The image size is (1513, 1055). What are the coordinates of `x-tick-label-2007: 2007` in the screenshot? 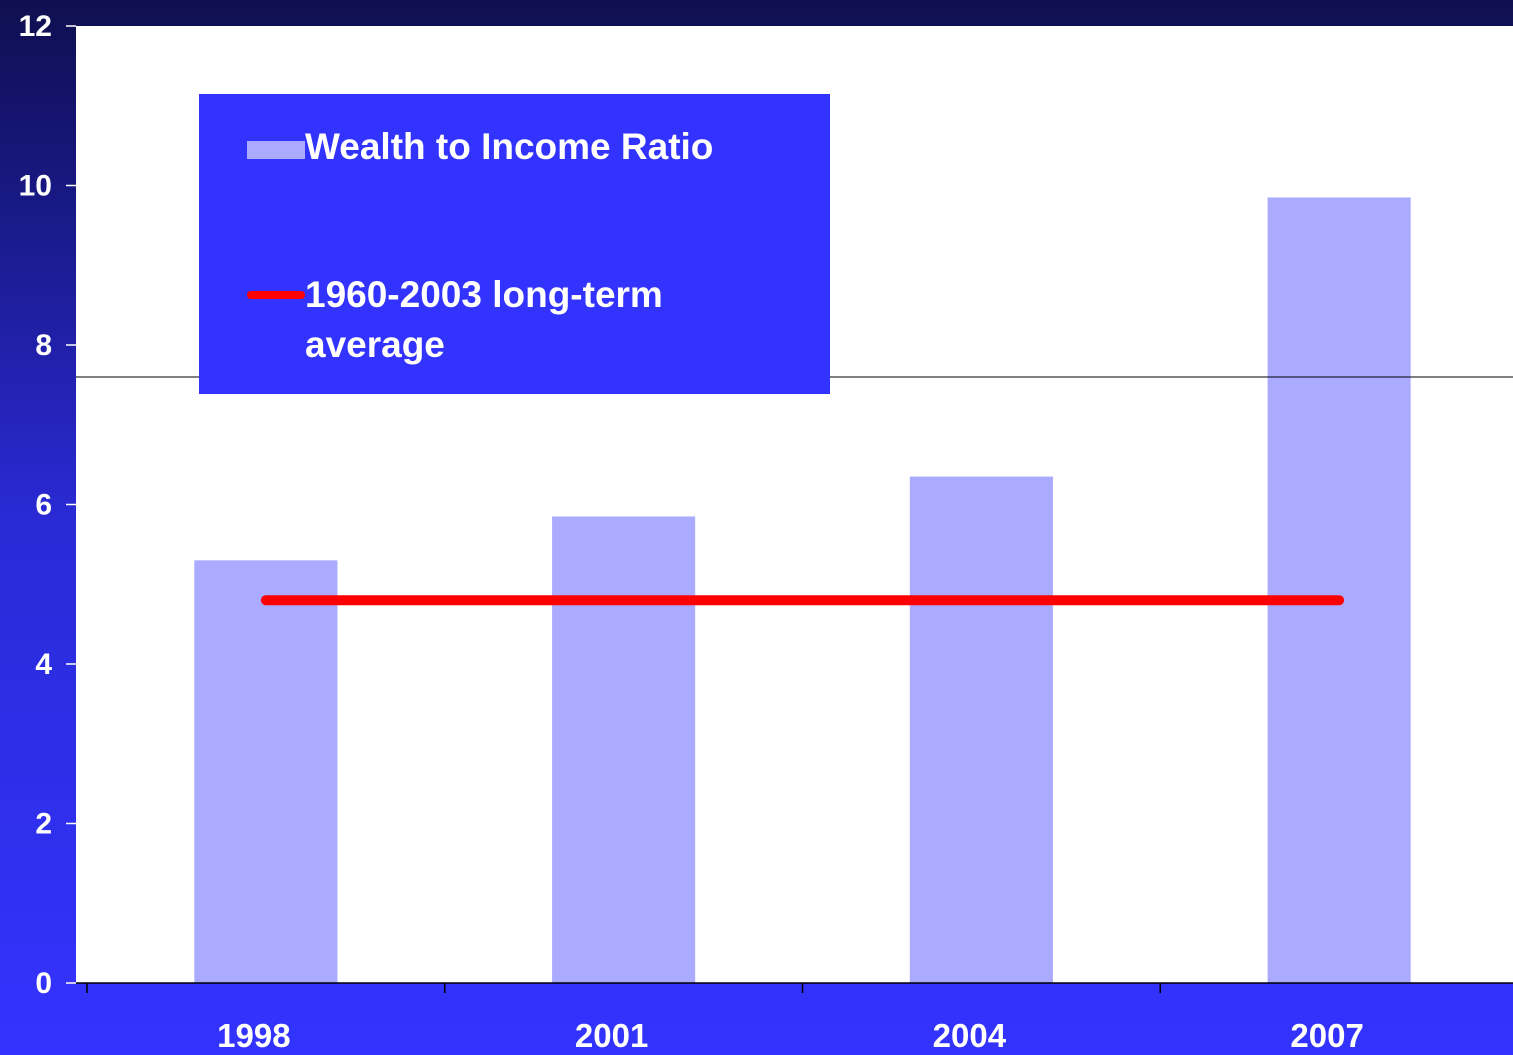 It's located at (1326, 1035).